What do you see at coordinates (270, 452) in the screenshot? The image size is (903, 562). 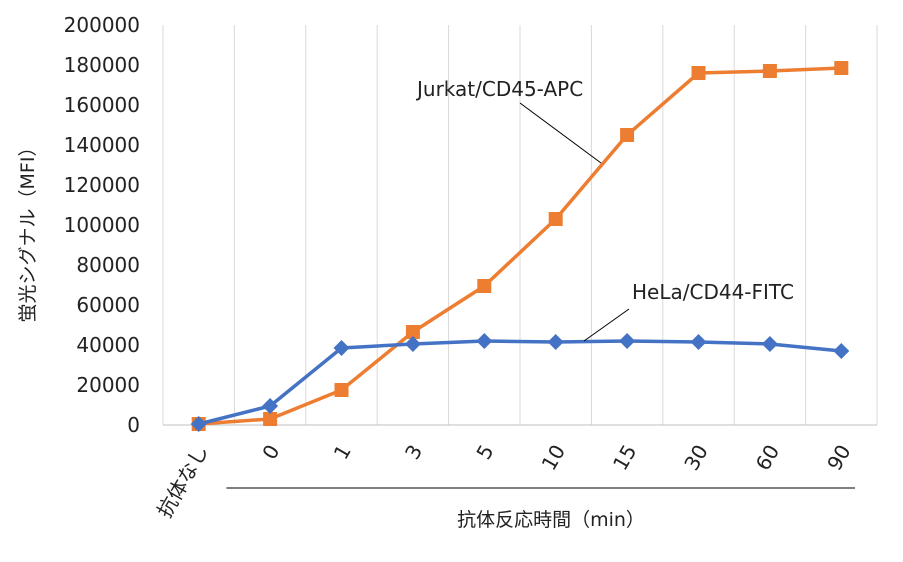 I see `x-tick-label: 0` at bounding box center [270, 452].